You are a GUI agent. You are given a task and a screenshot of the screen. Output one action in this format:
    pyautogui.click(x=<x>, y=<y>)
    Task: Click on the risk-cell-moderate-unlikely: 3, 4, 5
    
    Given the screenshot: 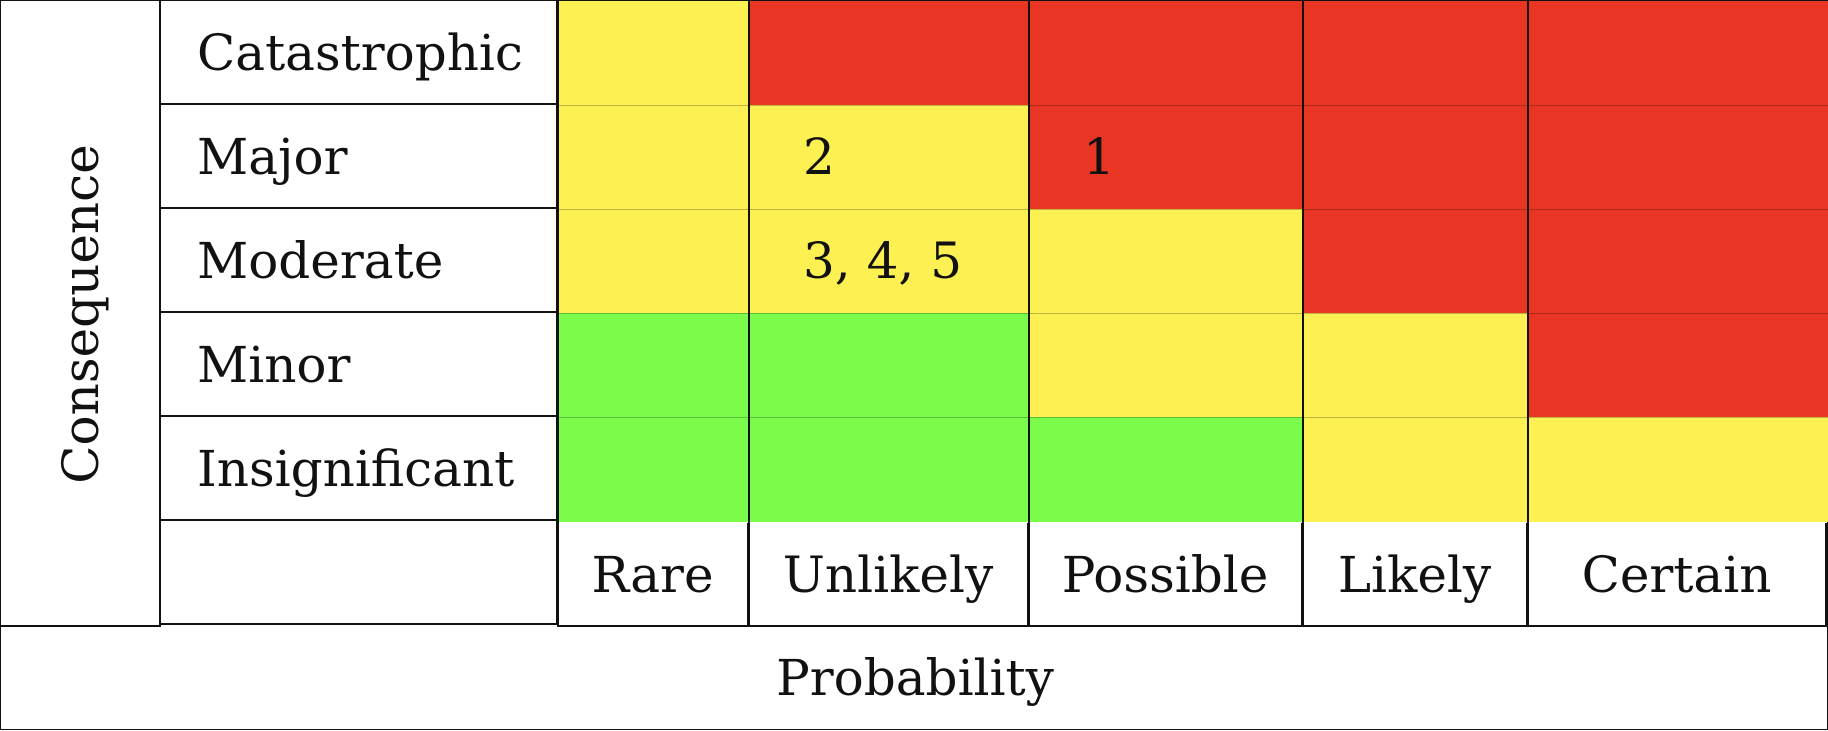 What is the action you would take?
    pyautogui.click(x=889, y=261)
    